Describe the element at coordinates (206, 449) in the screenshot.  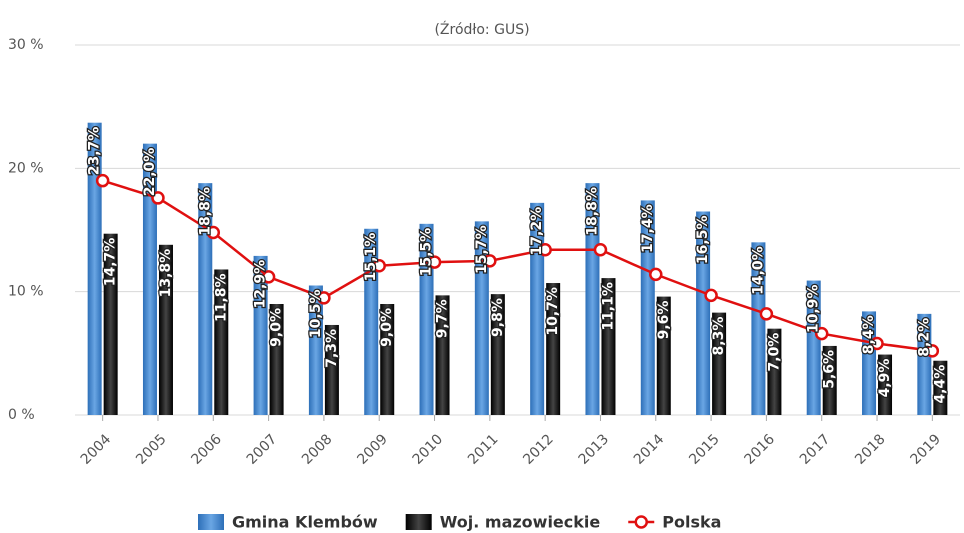
I see `x-tick-label: 2006` at that location.